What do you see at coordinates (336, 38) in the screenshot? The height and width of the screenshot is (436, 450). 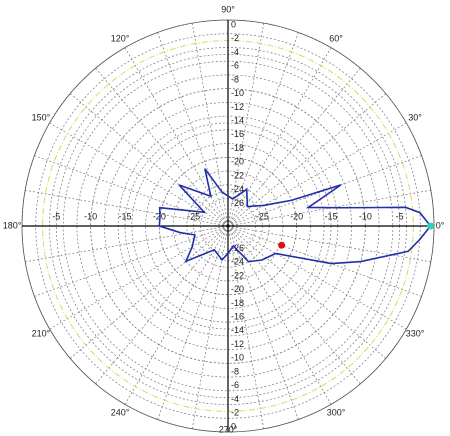 I see `theta-tick-label: 60°` at bounding box center [336, 38].